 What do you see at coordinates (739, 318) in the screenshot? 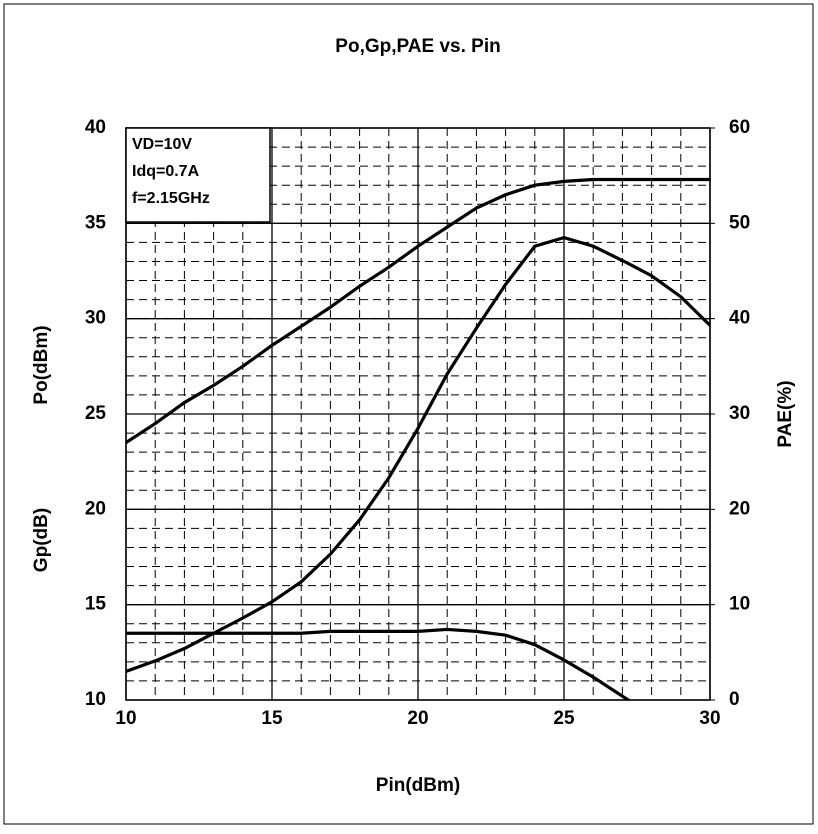
I see `y2-tick-label: 40` at bounding box center [739, 318].